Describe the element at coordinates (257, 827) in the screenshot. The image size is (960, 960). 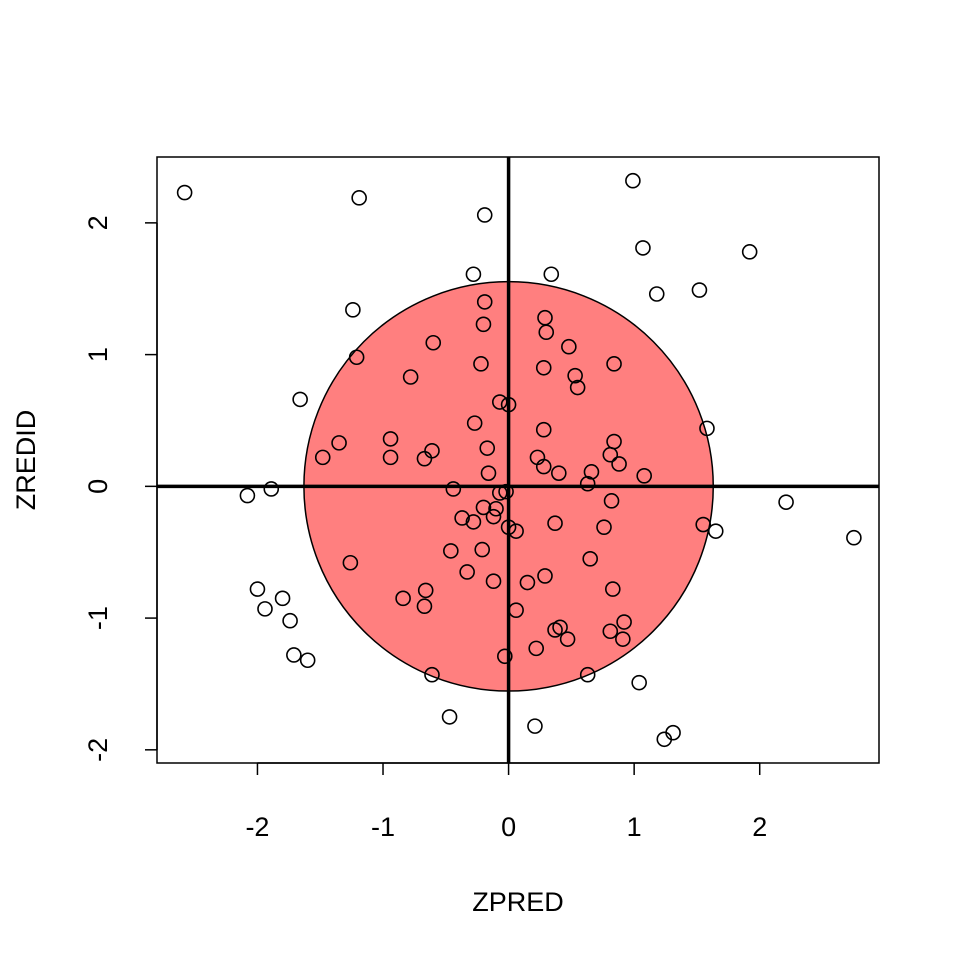
I see `x-tick-label: -2` at that location.